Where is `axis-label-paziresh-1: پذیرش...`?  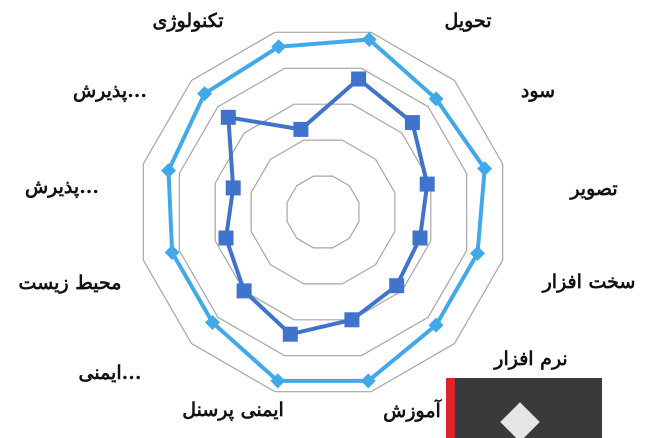 axis-label-paziresh-1: پذیرش... is located at coordinates (62, 187).